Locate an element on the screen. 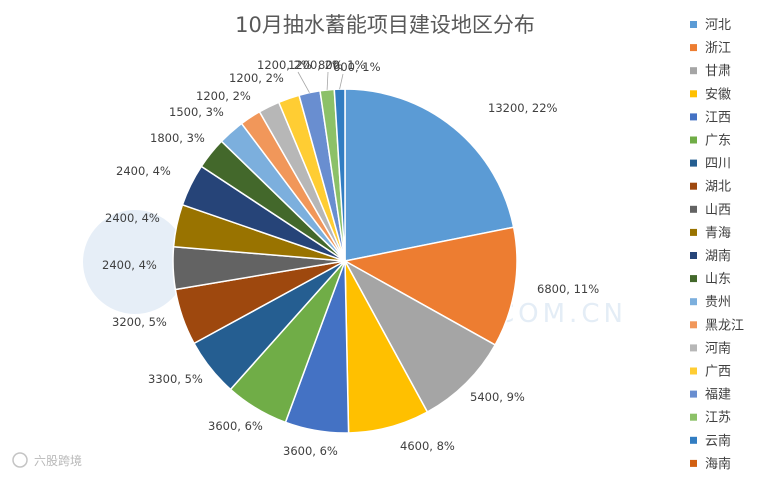 This screenshot has height=478, width=769. legend-label: 湖南 is located at coordinates (718, 256).